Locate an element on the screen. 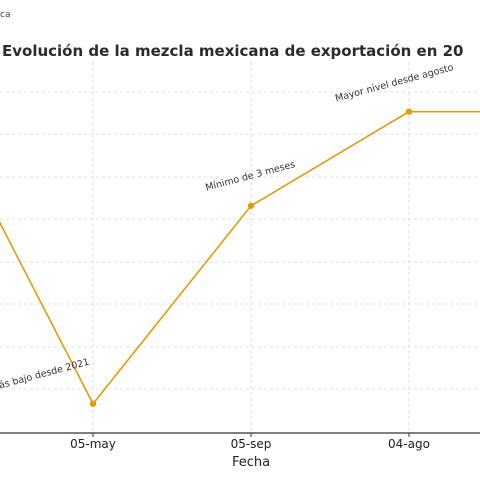 Image resolution: width=480 pixels, height=480 pixels. annotation-label: Mayor nivel desde agosto is located at coordinates (394, 83).